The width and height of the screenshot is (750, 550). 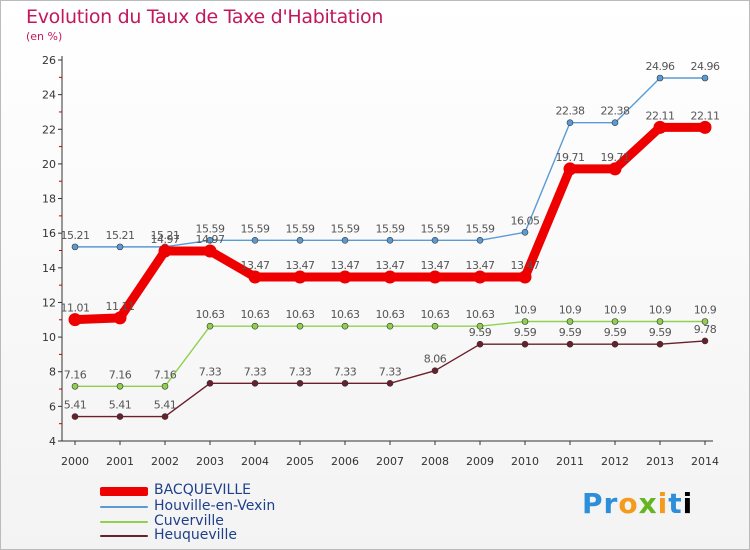 What do you see at coordinates (75, 405) in the screenshot?
I see `data-label-heuqueville: 5.41` at bounding box center [75, 405].